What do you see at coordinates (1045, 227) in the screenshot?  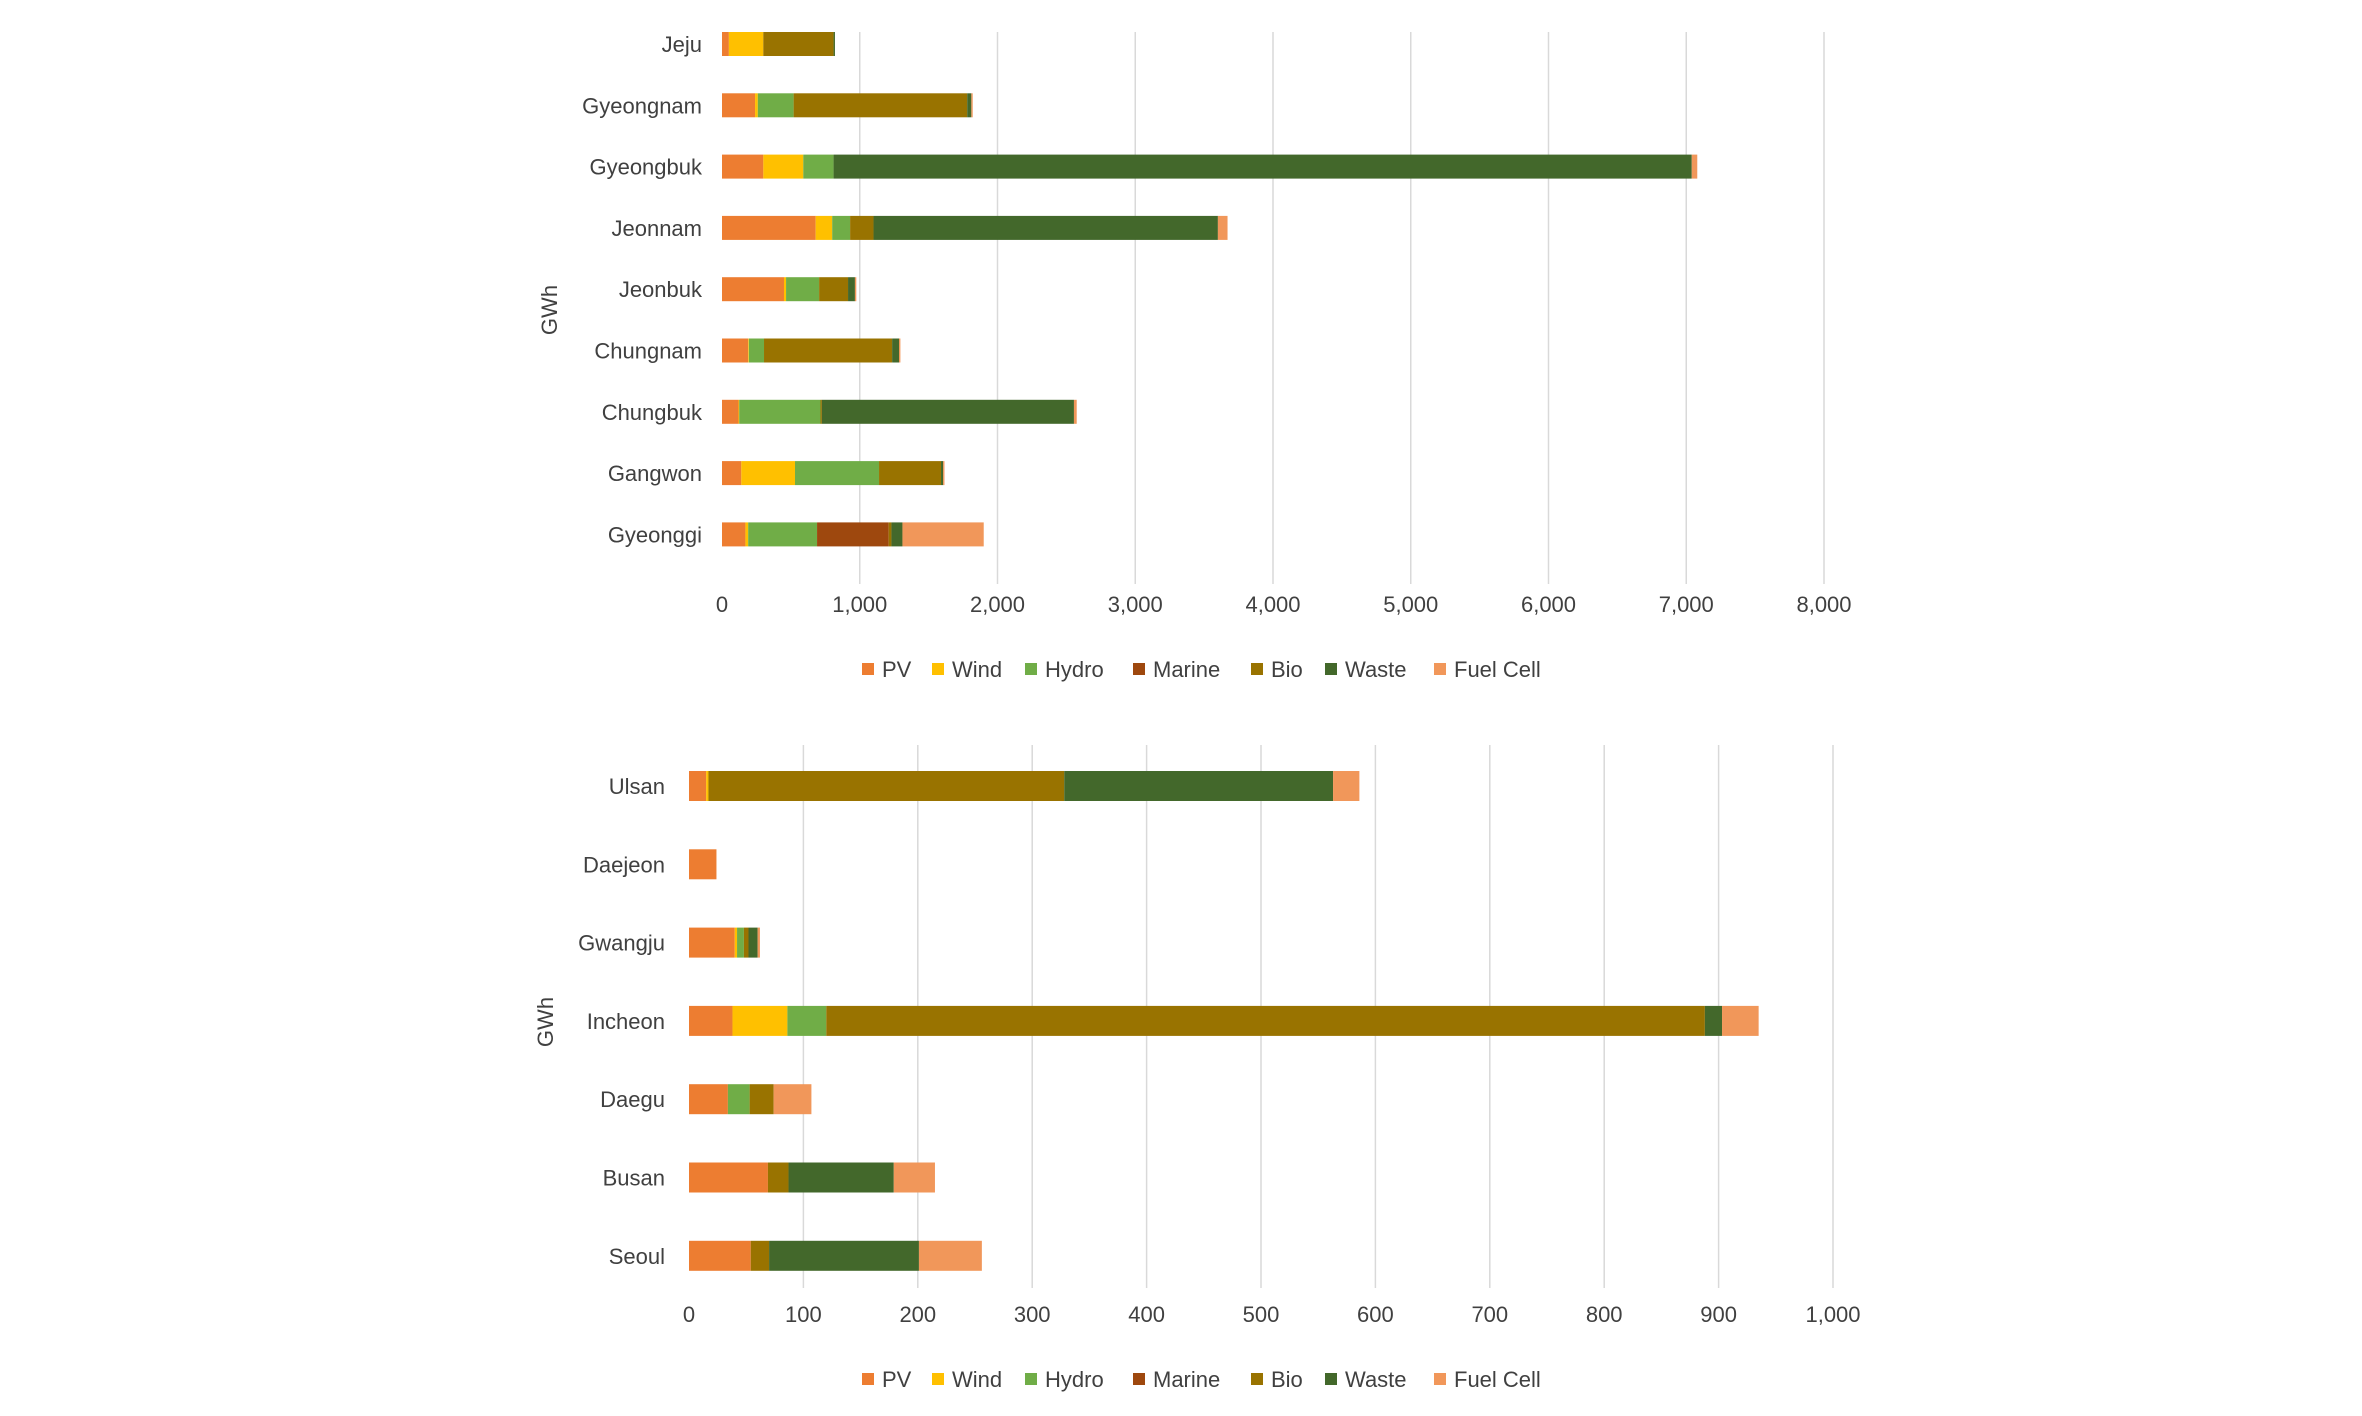 I see `bar-jeonnam-waste` at bounding box center [1045, 227].